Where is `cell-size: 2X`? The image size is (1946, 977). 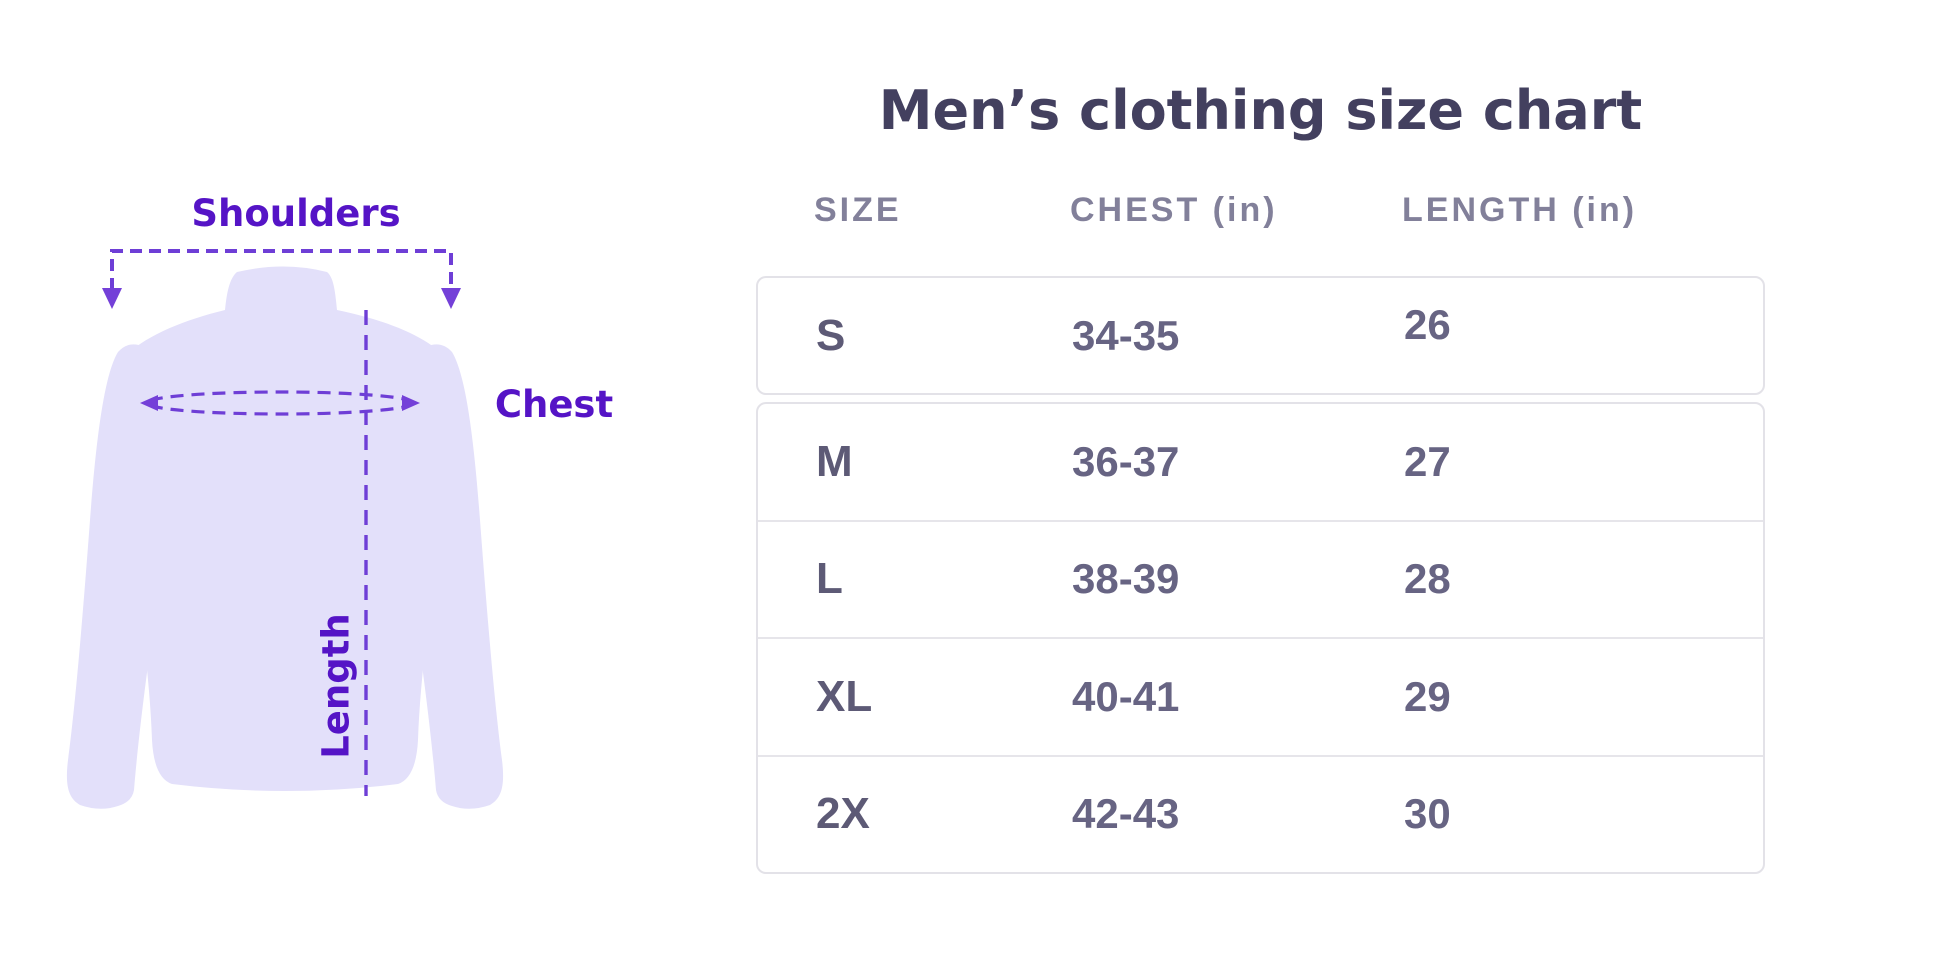 cell-size: 2X is located at coordinates (843, 814).